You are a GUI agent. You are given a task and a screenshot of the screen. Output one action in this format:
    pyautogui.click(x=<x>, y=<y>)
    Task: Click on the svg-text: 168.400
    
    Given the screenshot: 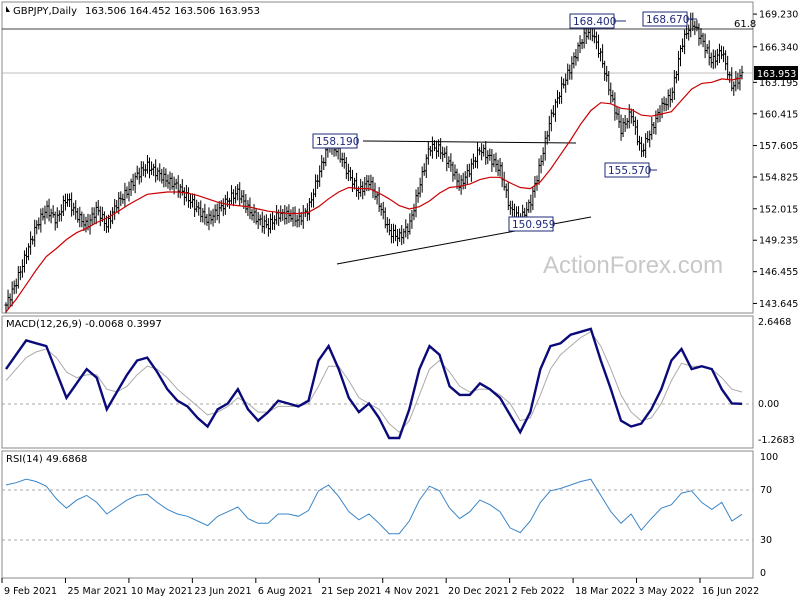 What is the action you would take?
    pyautogui.click(x=594, y=22)
    